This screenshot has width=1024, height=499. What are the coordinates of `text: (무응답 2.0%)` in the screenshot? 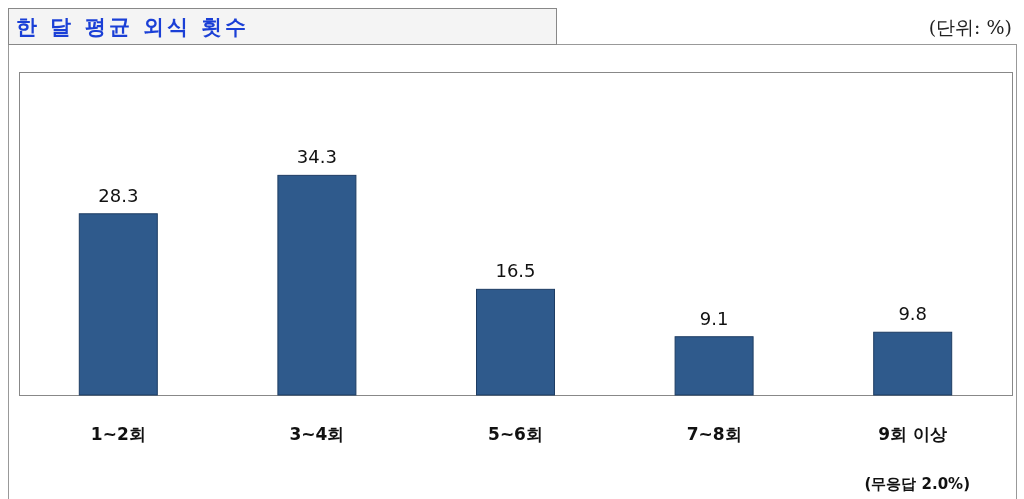 It's located at (917, 484).